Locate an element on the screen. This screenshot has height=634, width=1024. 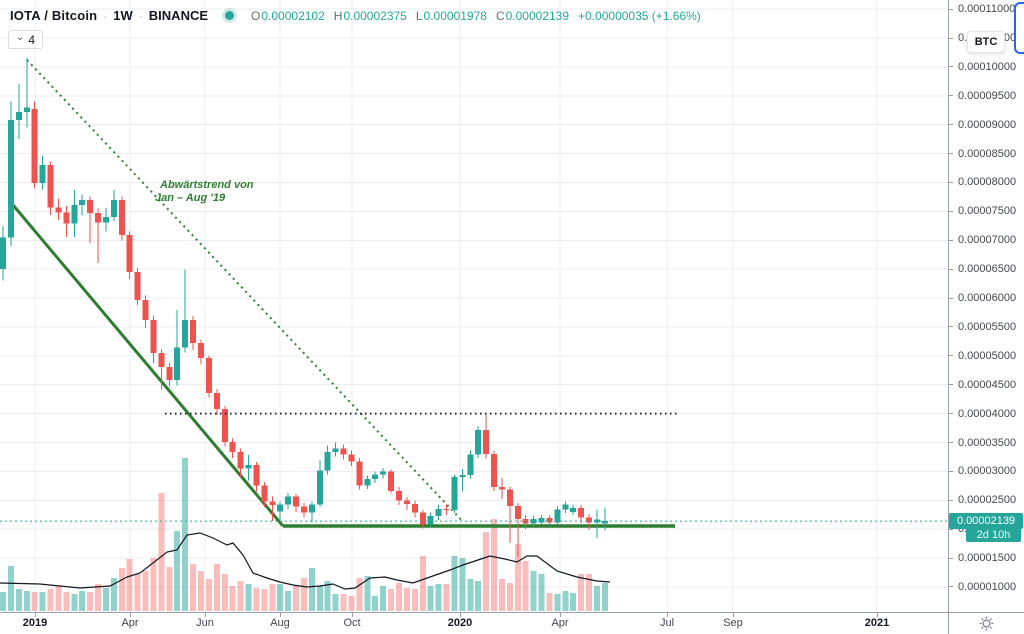
interval-label: 1W is located at coordinates (123, 15).